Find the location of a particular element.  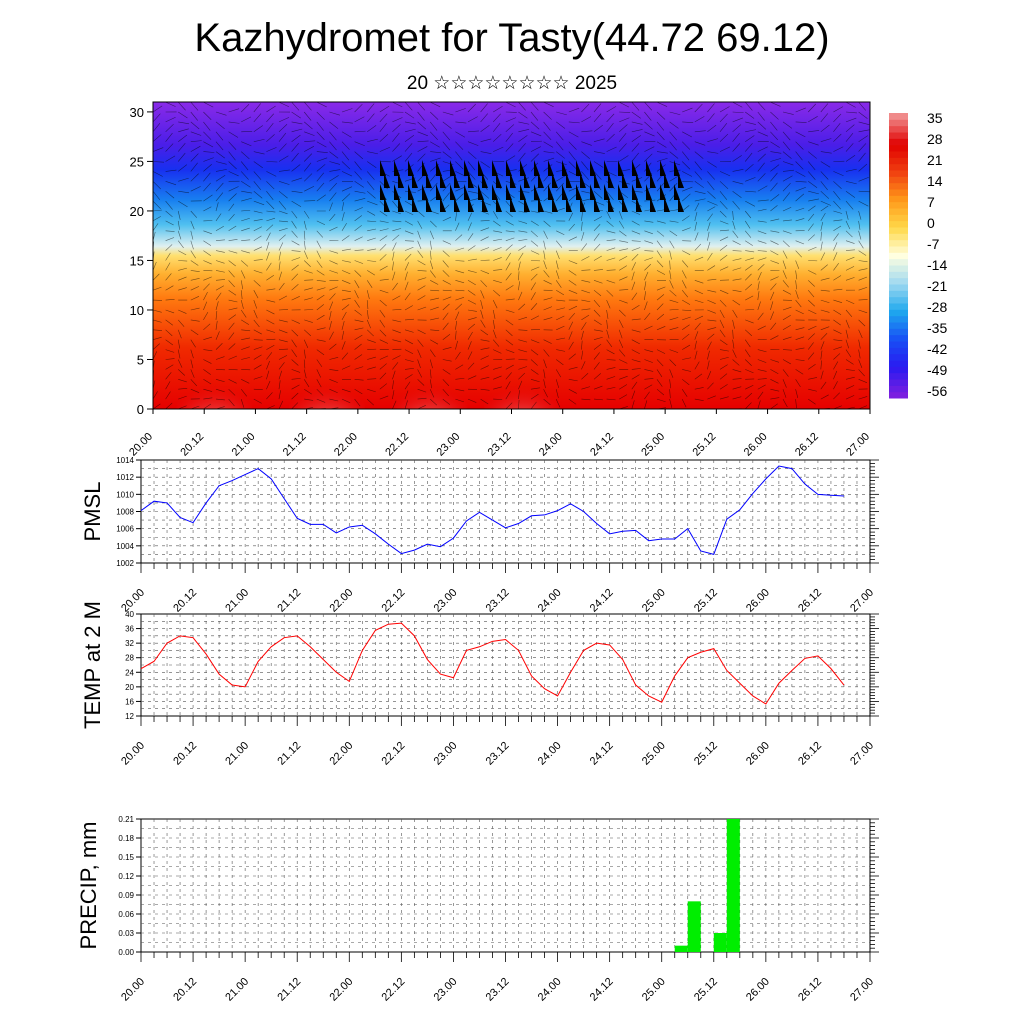

precip-y-tick-label: 0.03 is located at coordinates (126, 933).